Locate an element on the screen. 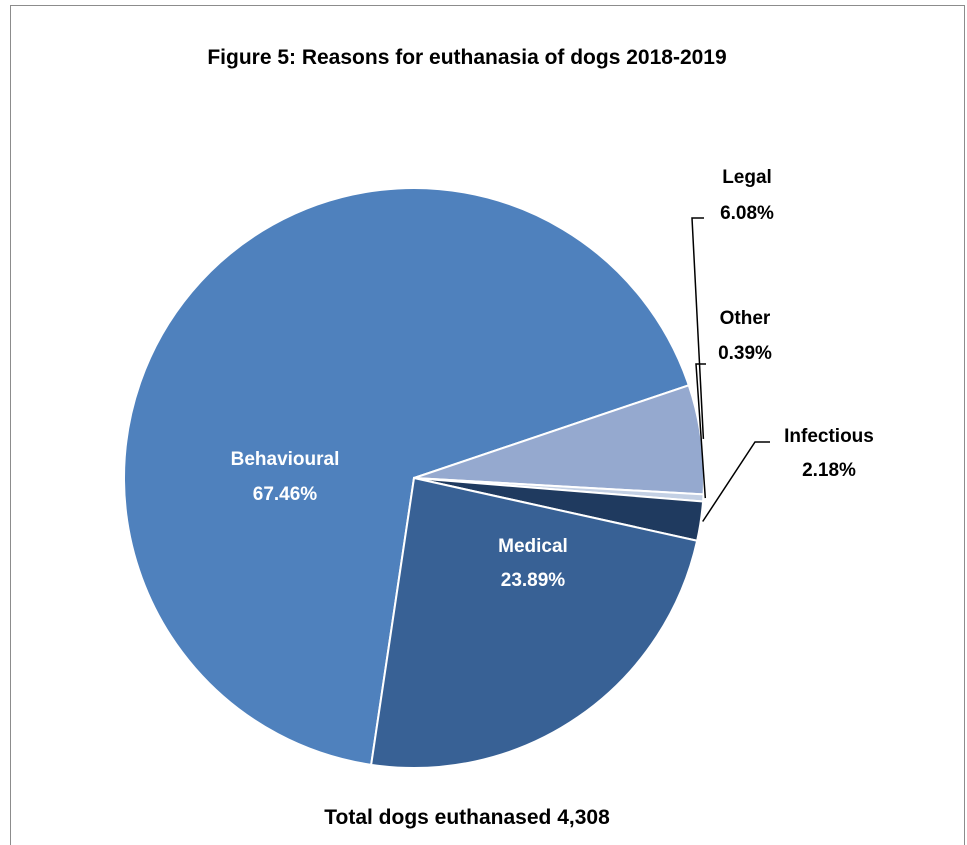 The height and width of the screenshot is (845, 967). slice-value-behavioural: 67.46% is located at coordinates (285, 494).